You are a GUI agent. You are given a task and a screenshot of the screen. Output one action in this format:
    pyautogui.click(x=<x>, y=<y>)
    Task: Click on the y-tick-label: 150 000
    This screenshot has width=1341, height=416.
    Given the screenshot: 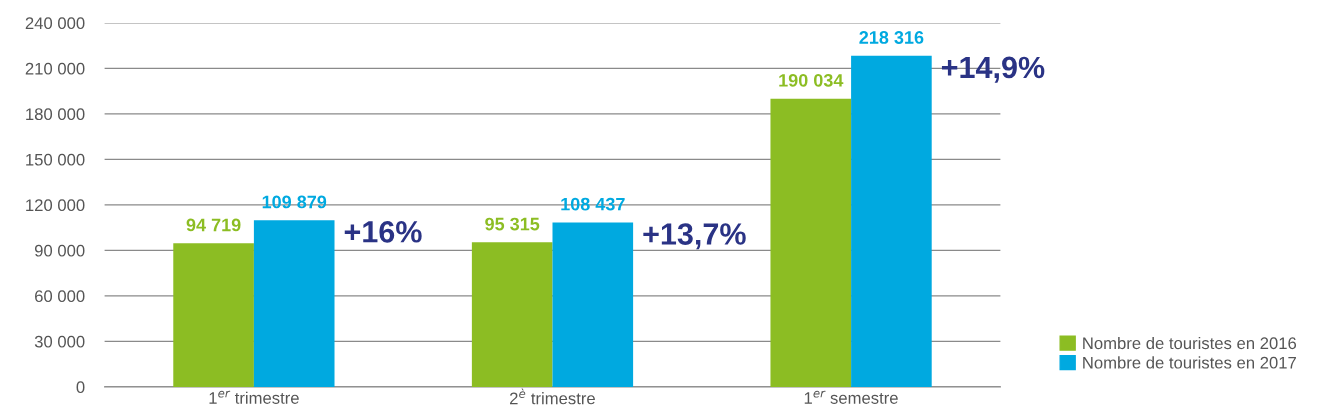 What is the action you would take?
    pyautogui.click(x=55, y=159)
    